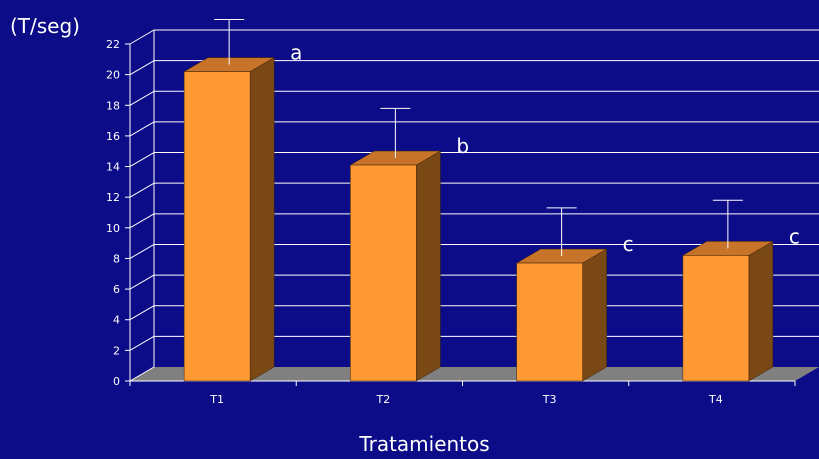  Describe the element at coordinates (113, 44) in the screenshot. I see `y-tick-label: 22` at that location.